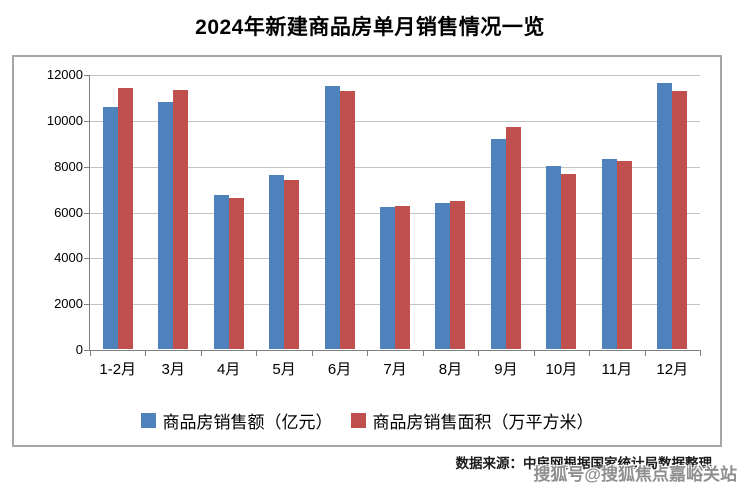  I want to click on watermark: 搜狐号@搜狐焦点嘉峪关站, so click(635, 474).